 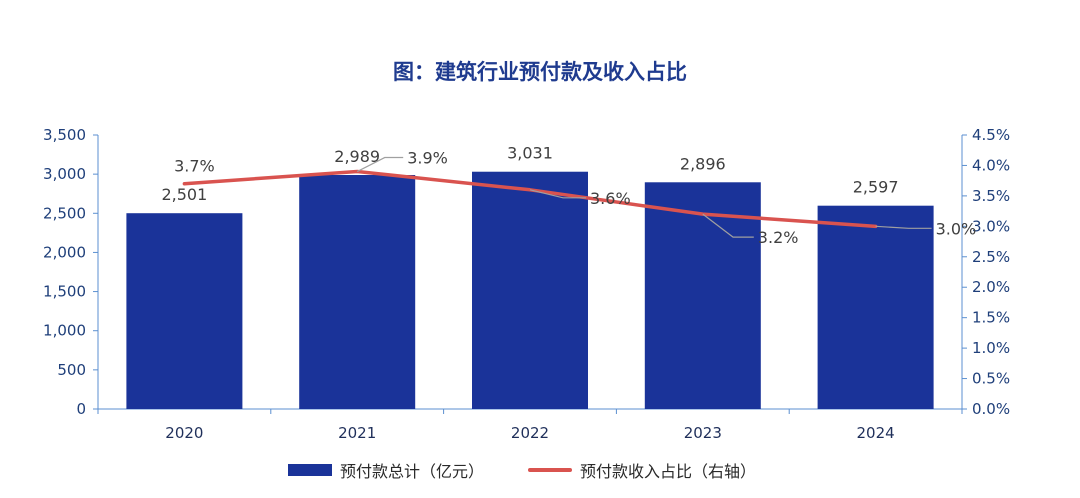 I want to click on y-left-tick-label: 1,500, so click(x=64, y=292).